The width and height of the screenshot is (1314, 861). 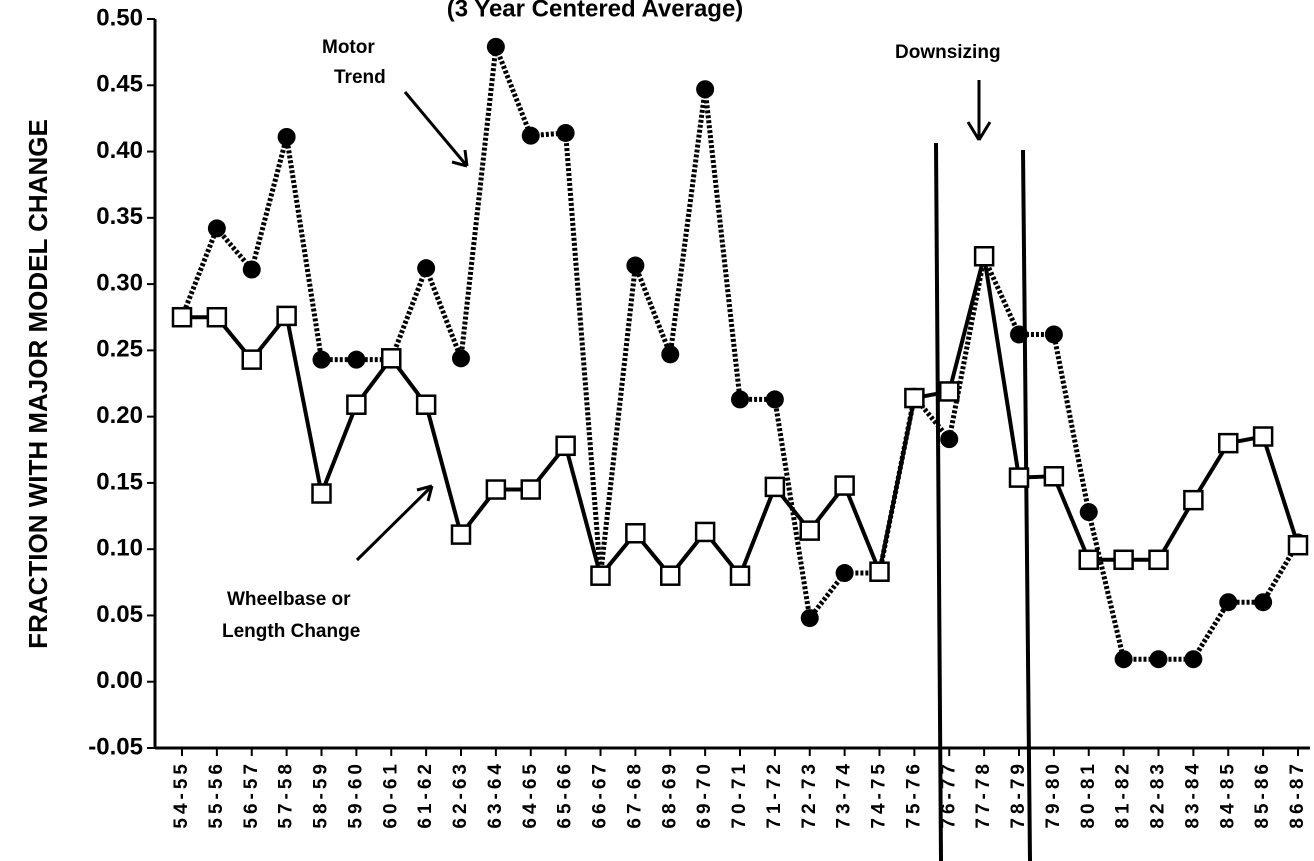 What do you see at coordinates (360, 77) in the screenshot?
I see `annotation: Trend` at bounding box center [360, 77].